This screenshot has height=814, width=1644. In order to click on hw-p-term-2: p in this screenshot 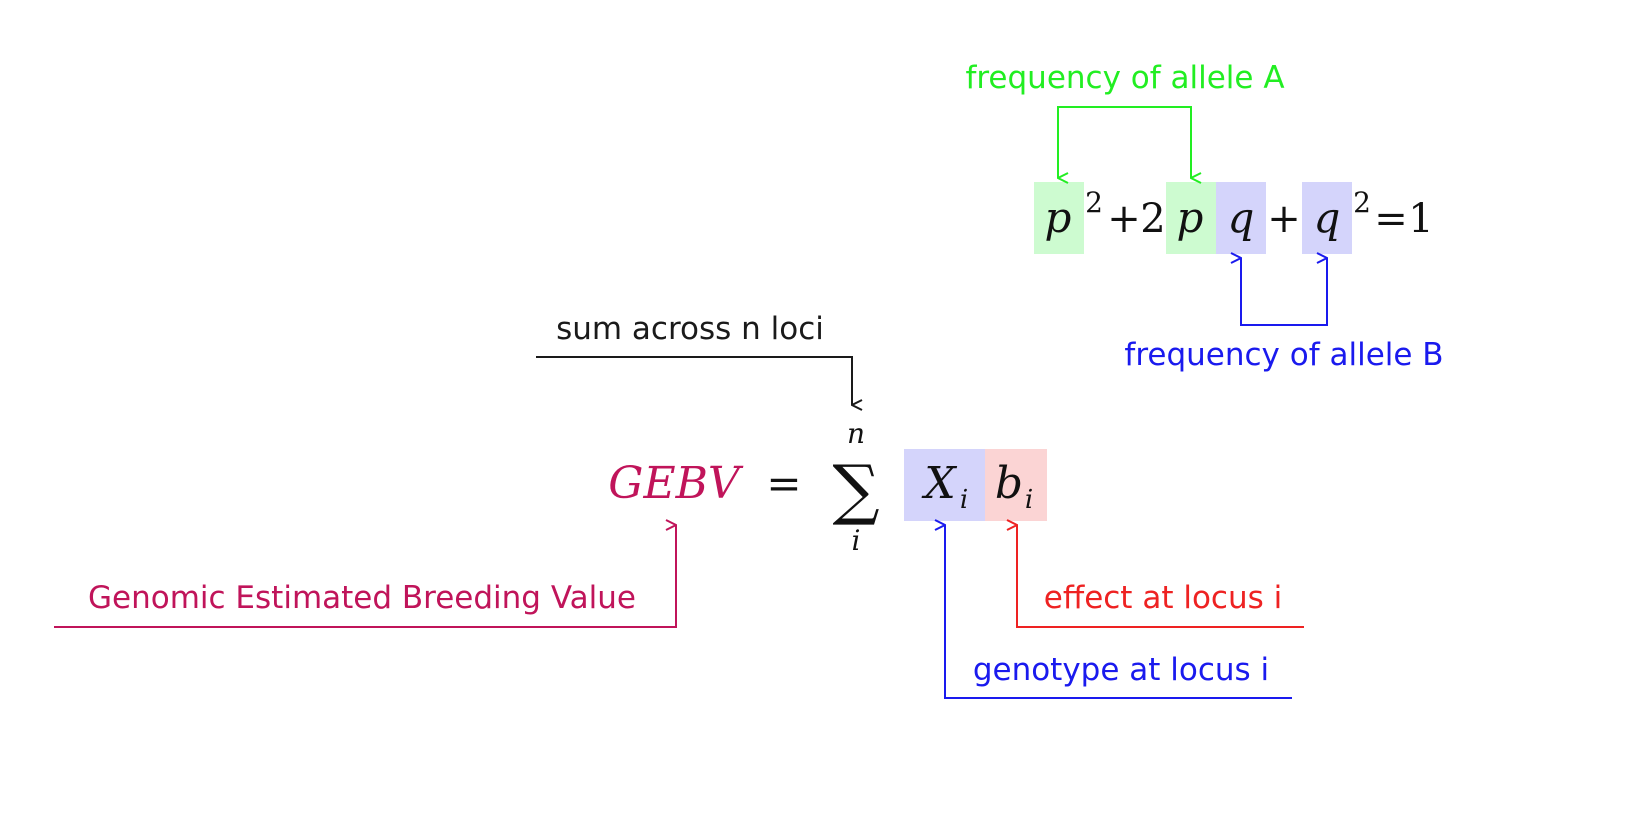, I will do `click(1190, 217)`.